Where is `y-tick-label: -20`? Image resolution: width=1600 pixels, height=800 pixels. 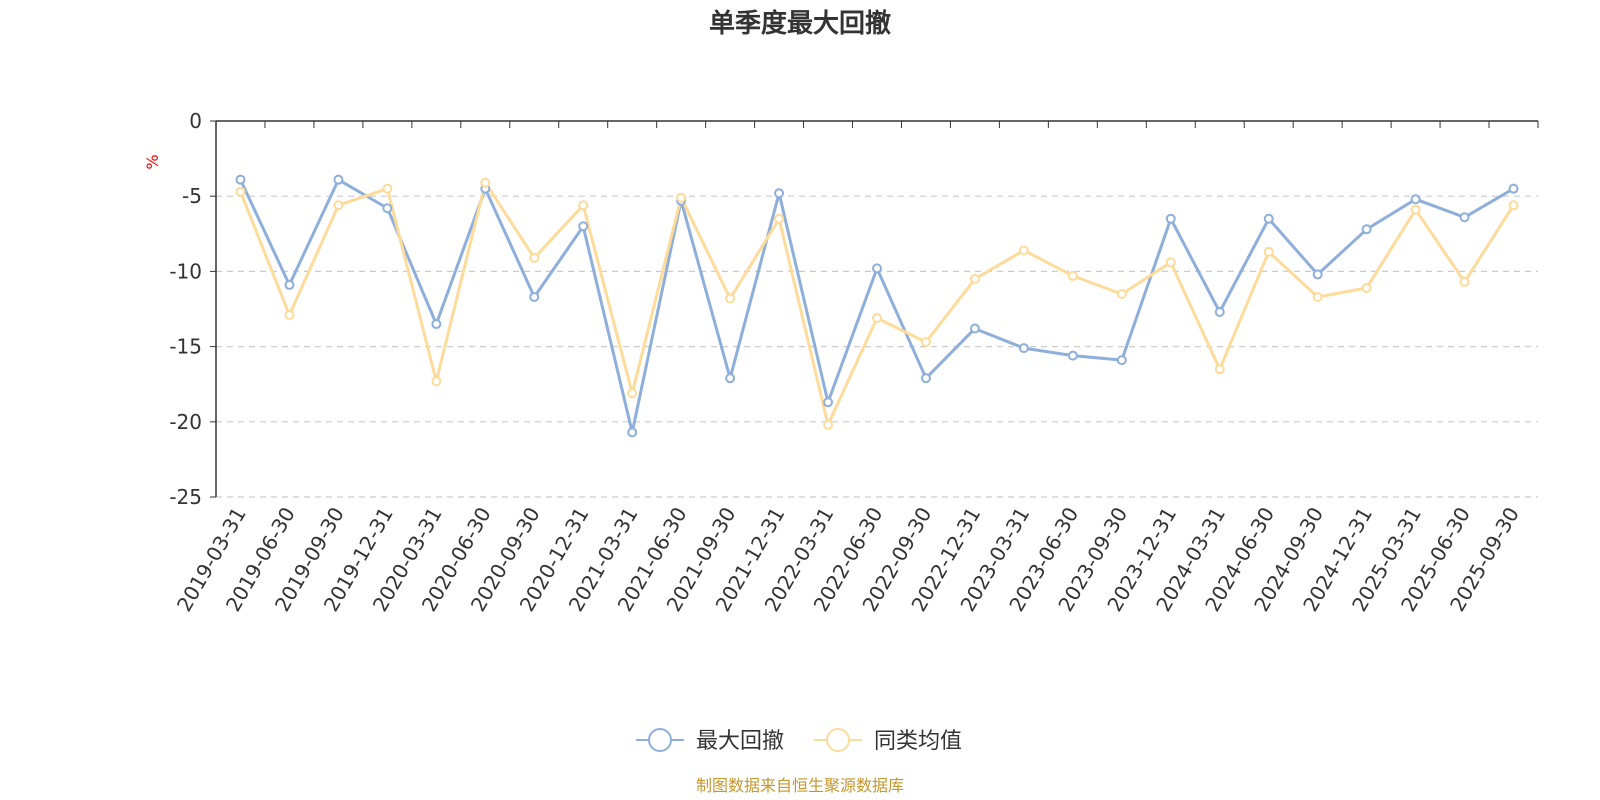 y-tick-label: -20 is located at coordinates (185, 422).